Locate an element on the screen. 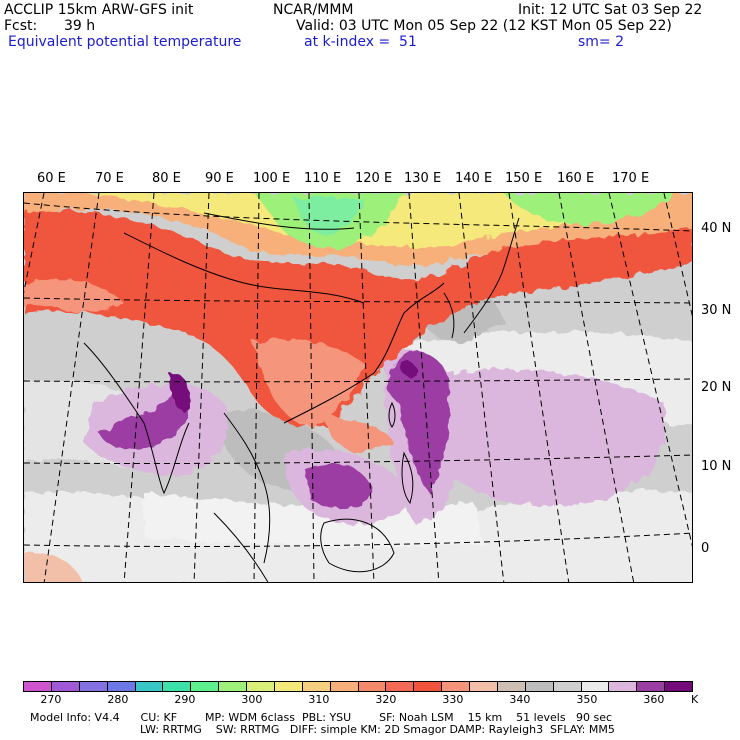  lat-label: 40 N is located at coordinates (716, 228).